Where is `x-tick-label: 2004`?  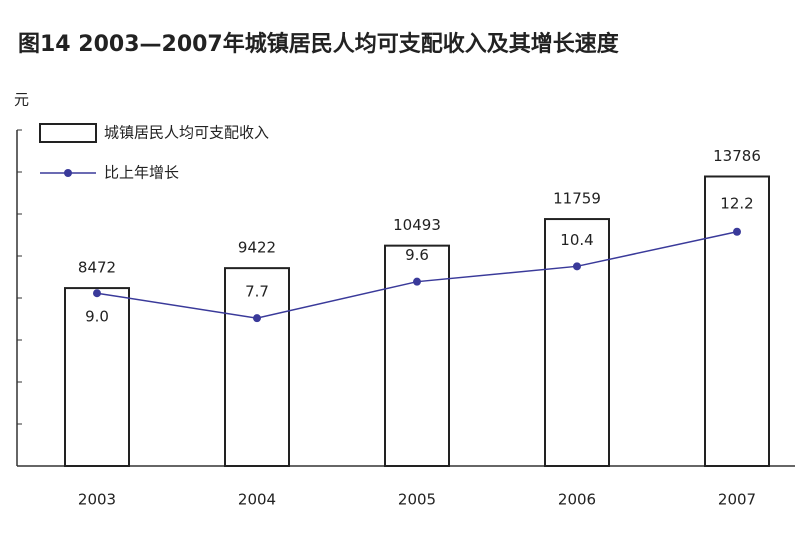 x-tick-label: 2004 is located at coordinates (257, 500).